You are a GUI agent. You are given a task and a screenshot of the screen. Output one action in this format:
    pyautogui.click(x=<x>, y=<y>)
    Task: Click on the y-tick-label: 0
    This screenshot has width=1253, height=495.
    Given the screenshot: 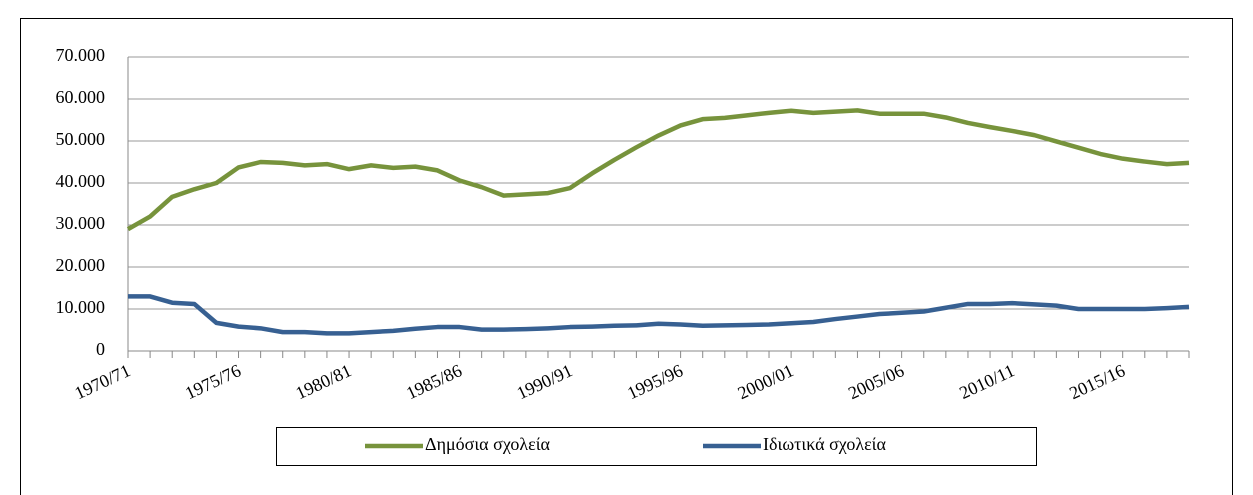 What is the action you would take?
    pyautogui.click(x=100, y=349)
    